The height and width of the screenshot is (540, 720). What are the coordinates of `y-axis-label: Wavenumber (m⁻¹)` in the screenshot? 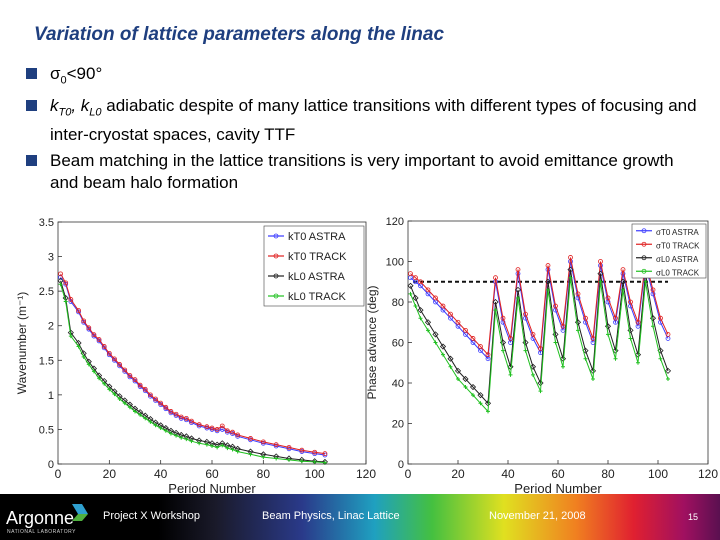 It's located at (22, 343).